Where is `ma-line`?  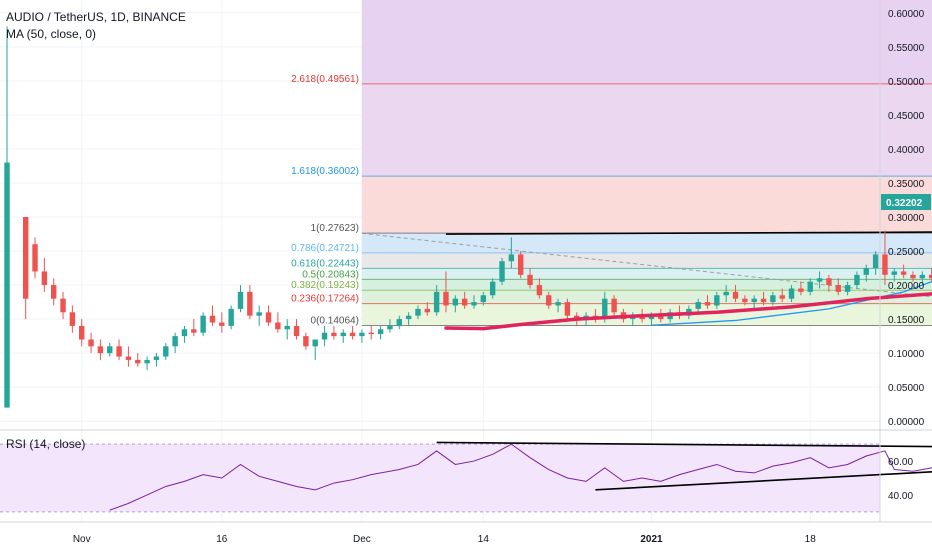
ma-line is located at coordinates (688, 311).